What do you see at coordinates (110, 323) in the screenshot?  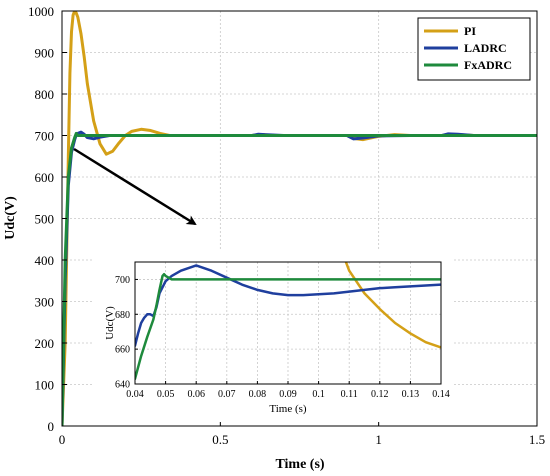 I see `inset-y-axis-title: Udc(V)` at bounding box center [110, 323].